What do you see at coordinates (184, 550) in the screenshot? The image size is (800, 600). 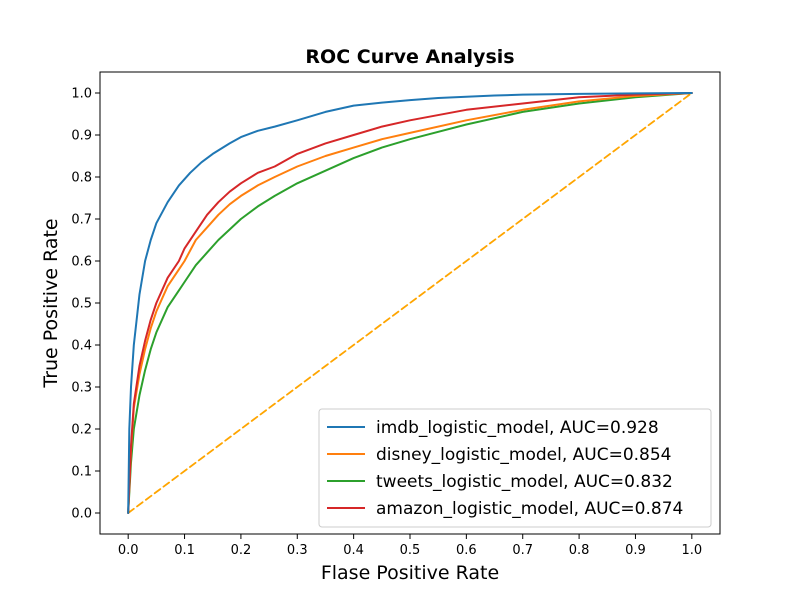 I see `x-tick-label: 0.1` at bounding box center [184, 550].